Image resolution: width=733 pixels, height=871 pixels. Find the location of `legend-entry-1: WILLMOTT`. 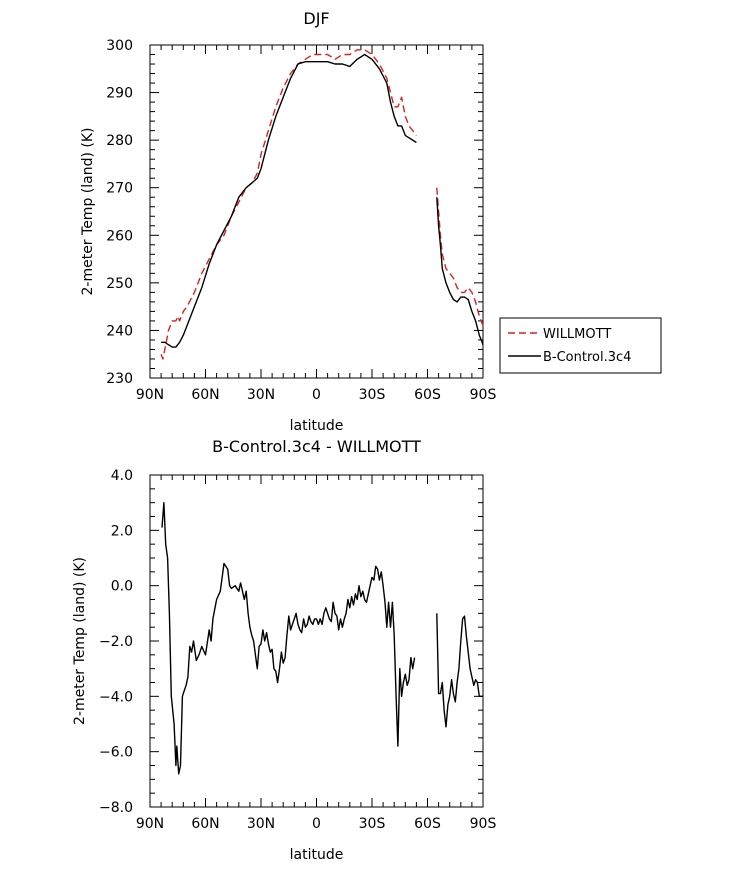

legend-entry-1: WILLMOTT is located at coordinates (577, 334).